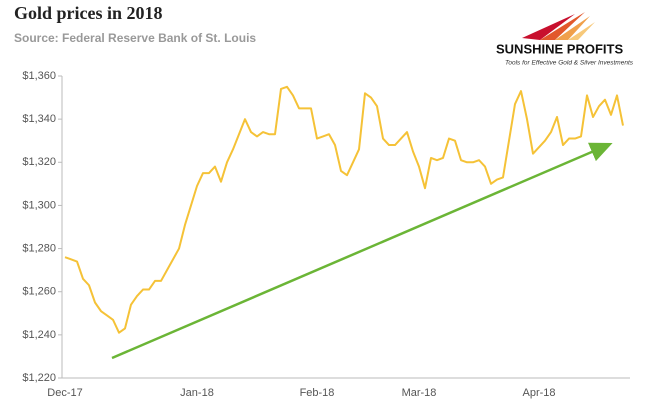 This screenshot has width=650, height=400. Describe the element at coordinates (39, 76) in the screenshot. I see `y-tick-label: $1,360` at that location.